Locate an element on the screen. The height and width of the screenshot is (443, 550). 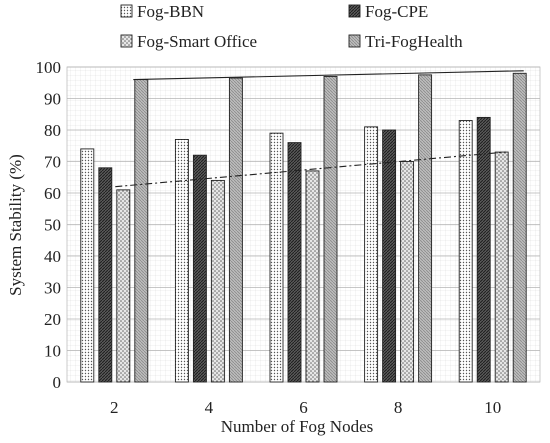
y-axis: 0 10 20 30 40 50 60 70 80 90 100 is located at coordinates (49, 225).